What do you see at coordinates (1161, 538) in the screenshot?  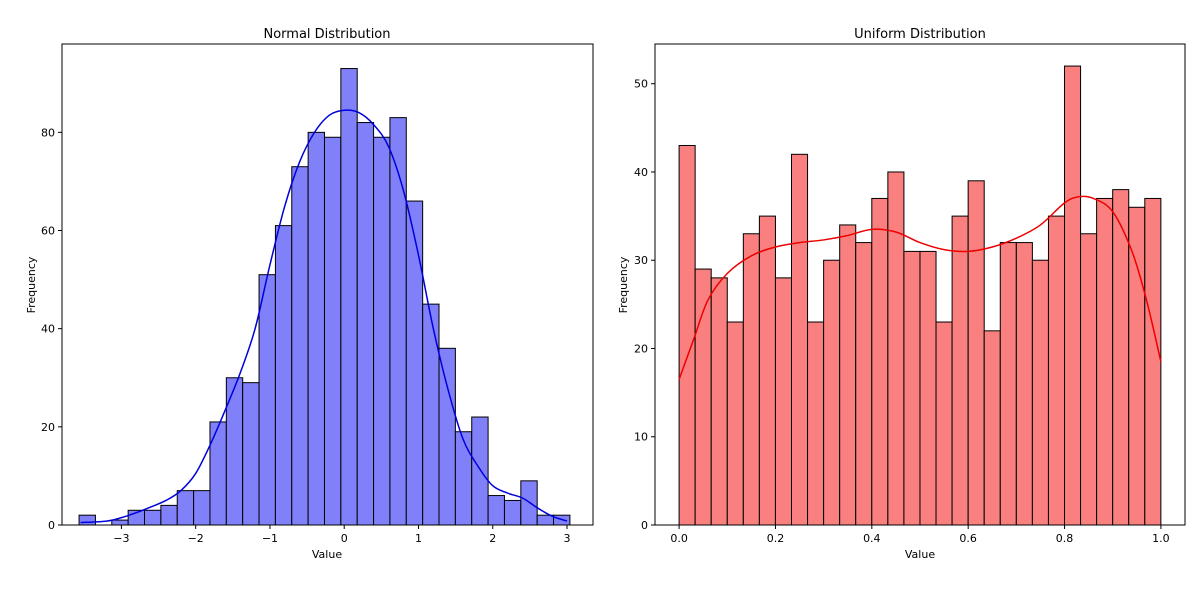 I see `x-tick-label-uniform: 1.0` at bounding box center [1161, 538].